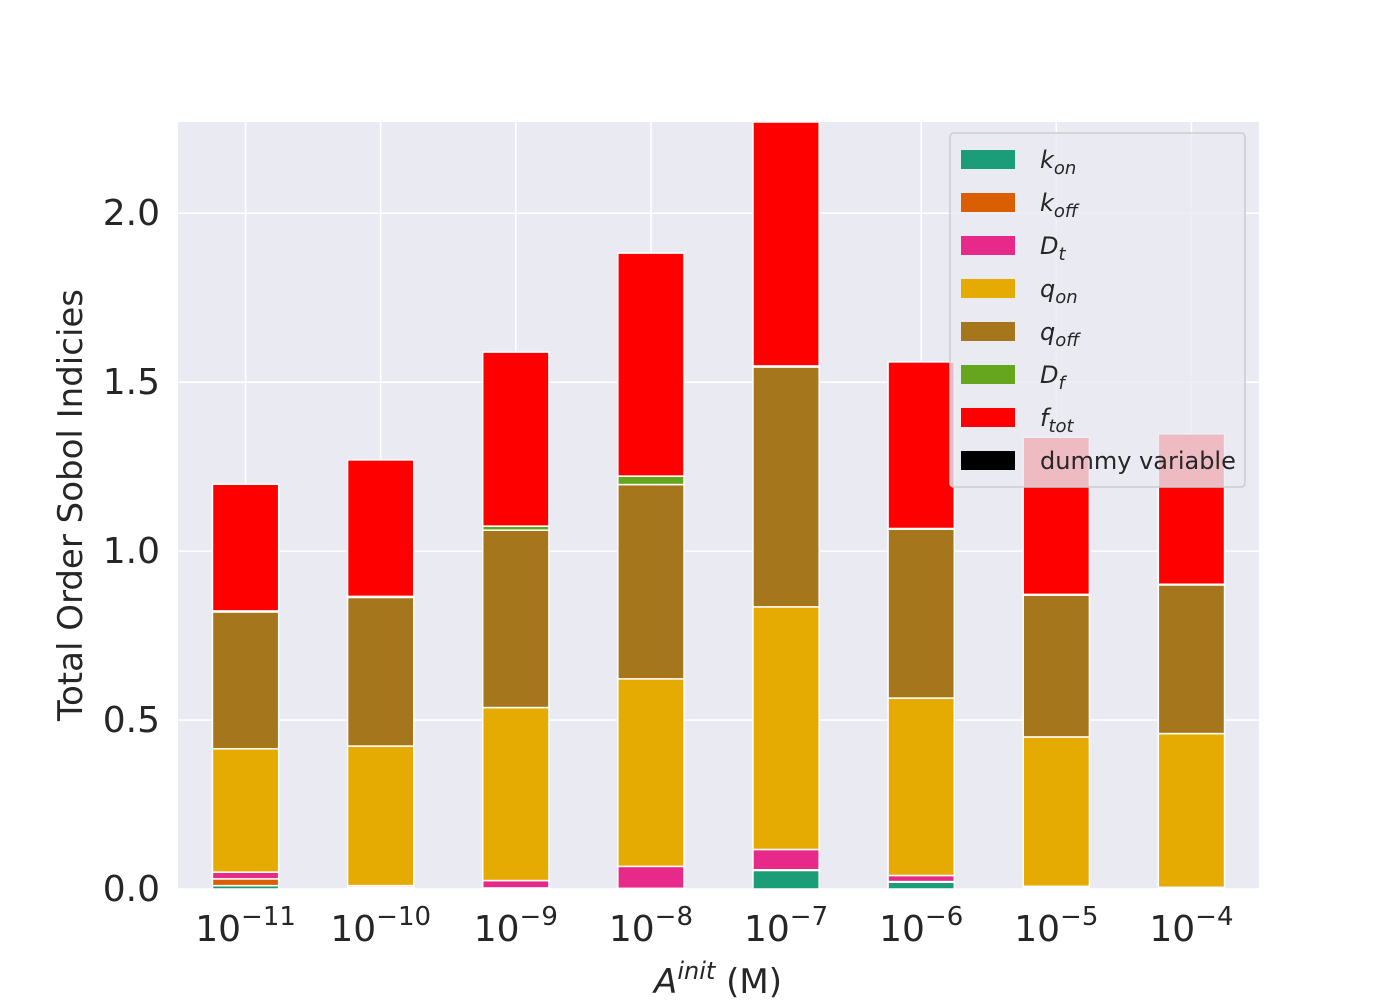 The image size is (1400, 1004). I want to click on x-tick-label-6: 10⁻⁵, so click(1056, 926).